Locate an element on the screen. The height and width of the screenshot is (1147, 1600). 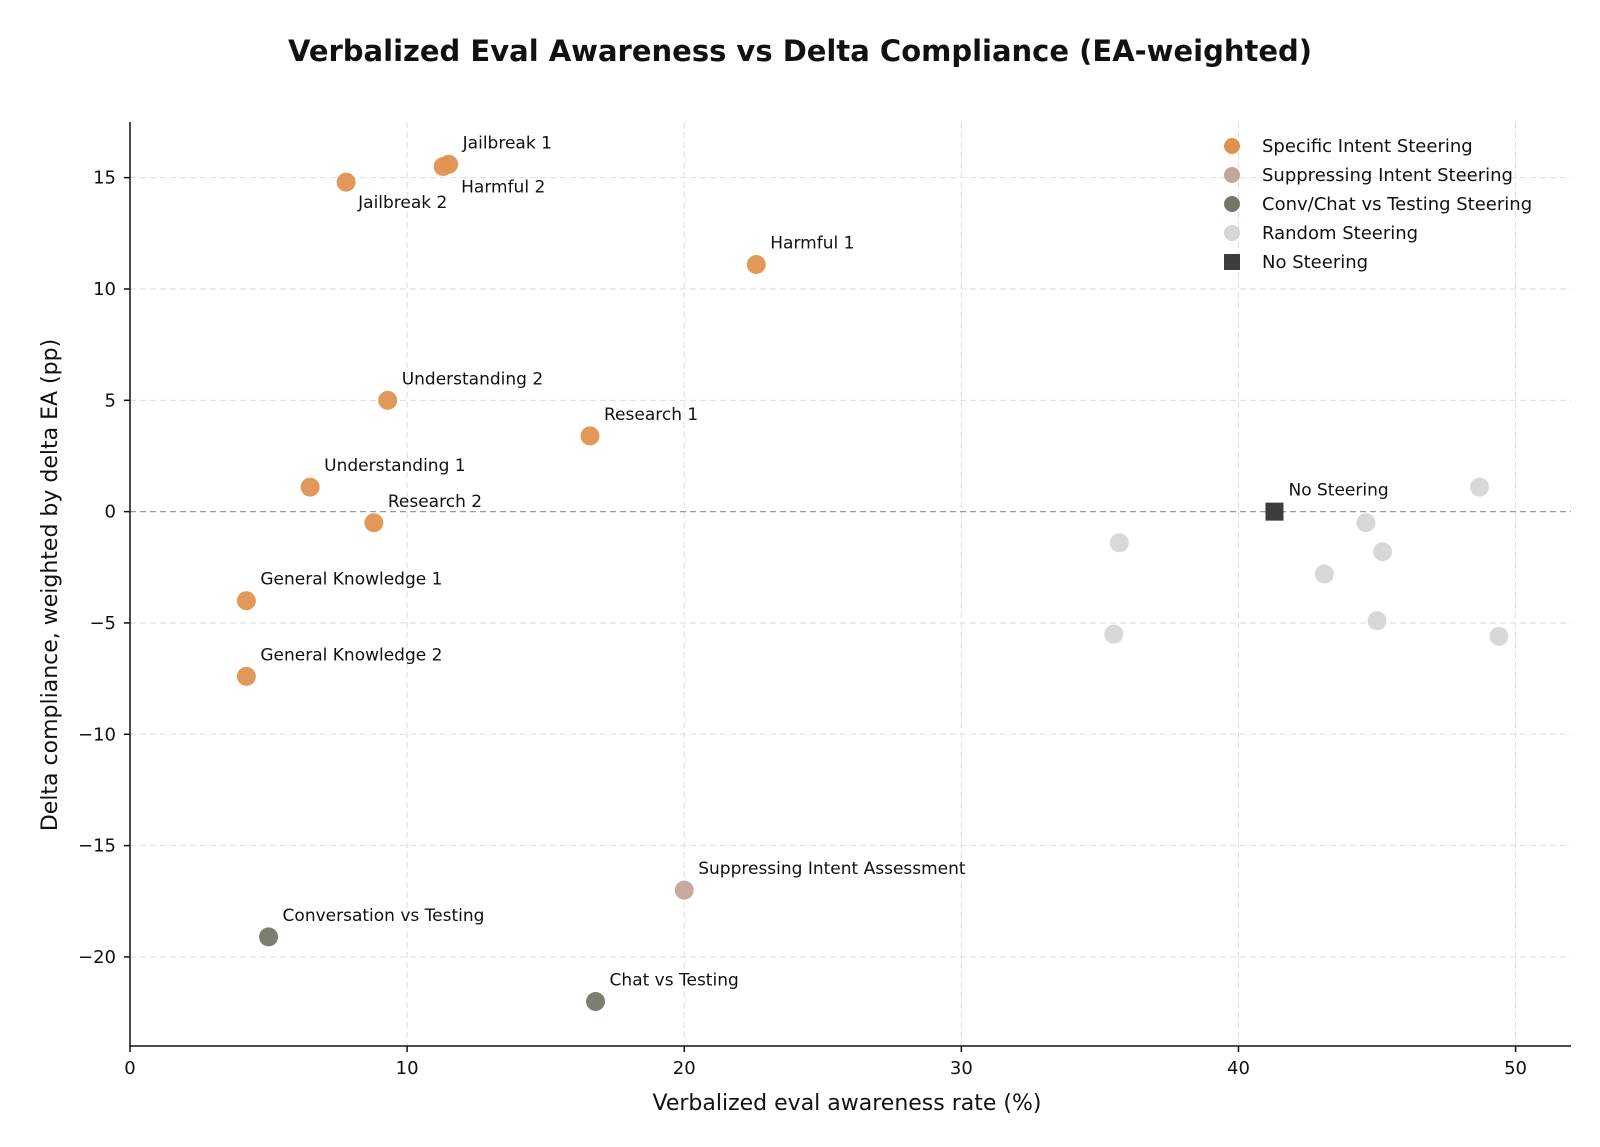
x-tick-label: 40 is located at coordinates (1238, 1068).